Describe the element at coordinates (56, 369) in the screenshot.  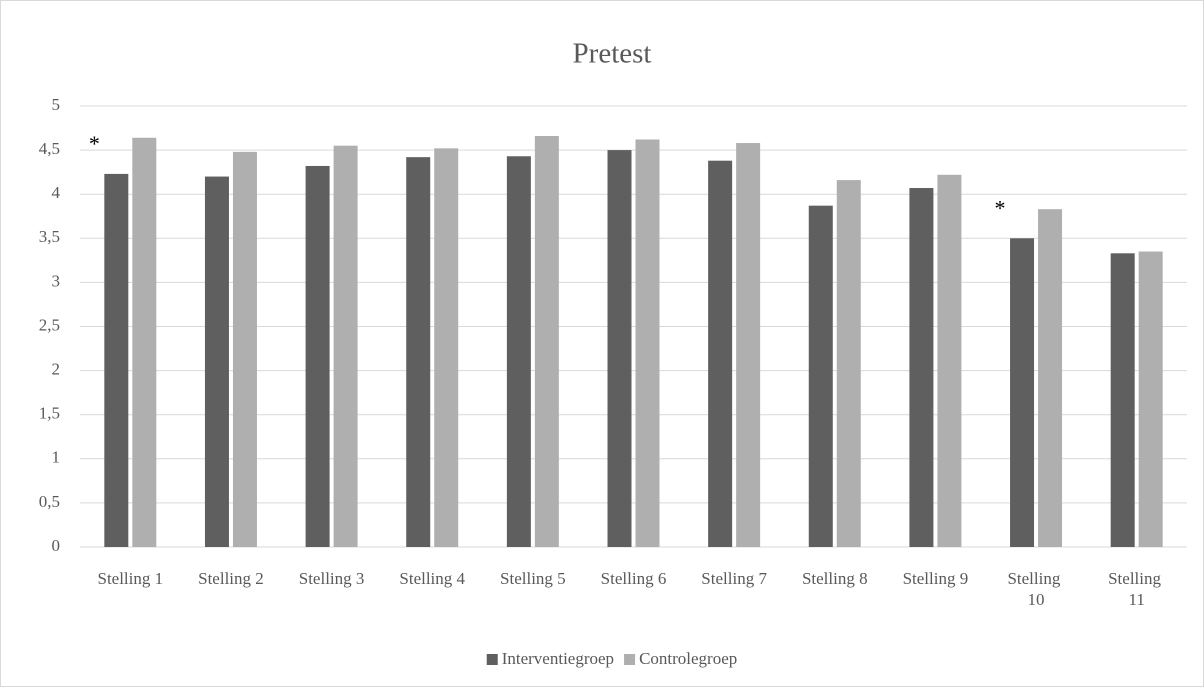
I see `y-tick-label: 2` at that location.